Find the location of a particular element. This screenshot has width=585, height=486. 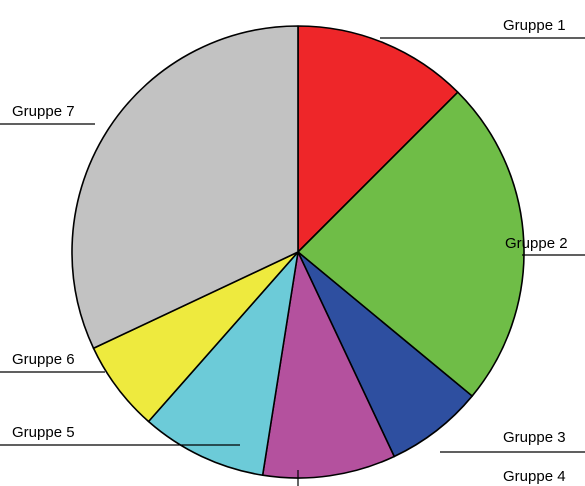

slice-label-4: Gruppe 4 is located at coordinates (534, 476).